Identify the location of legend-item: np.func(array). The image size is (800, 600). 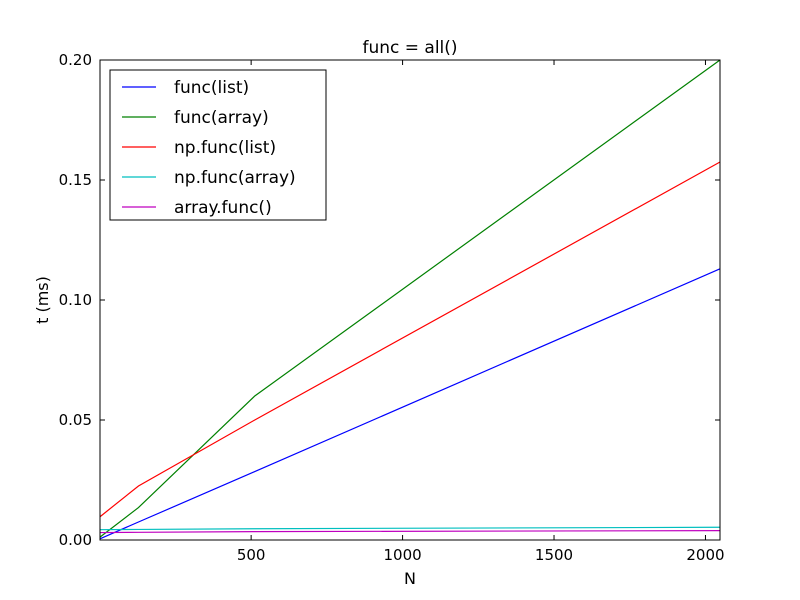
(209, 178).